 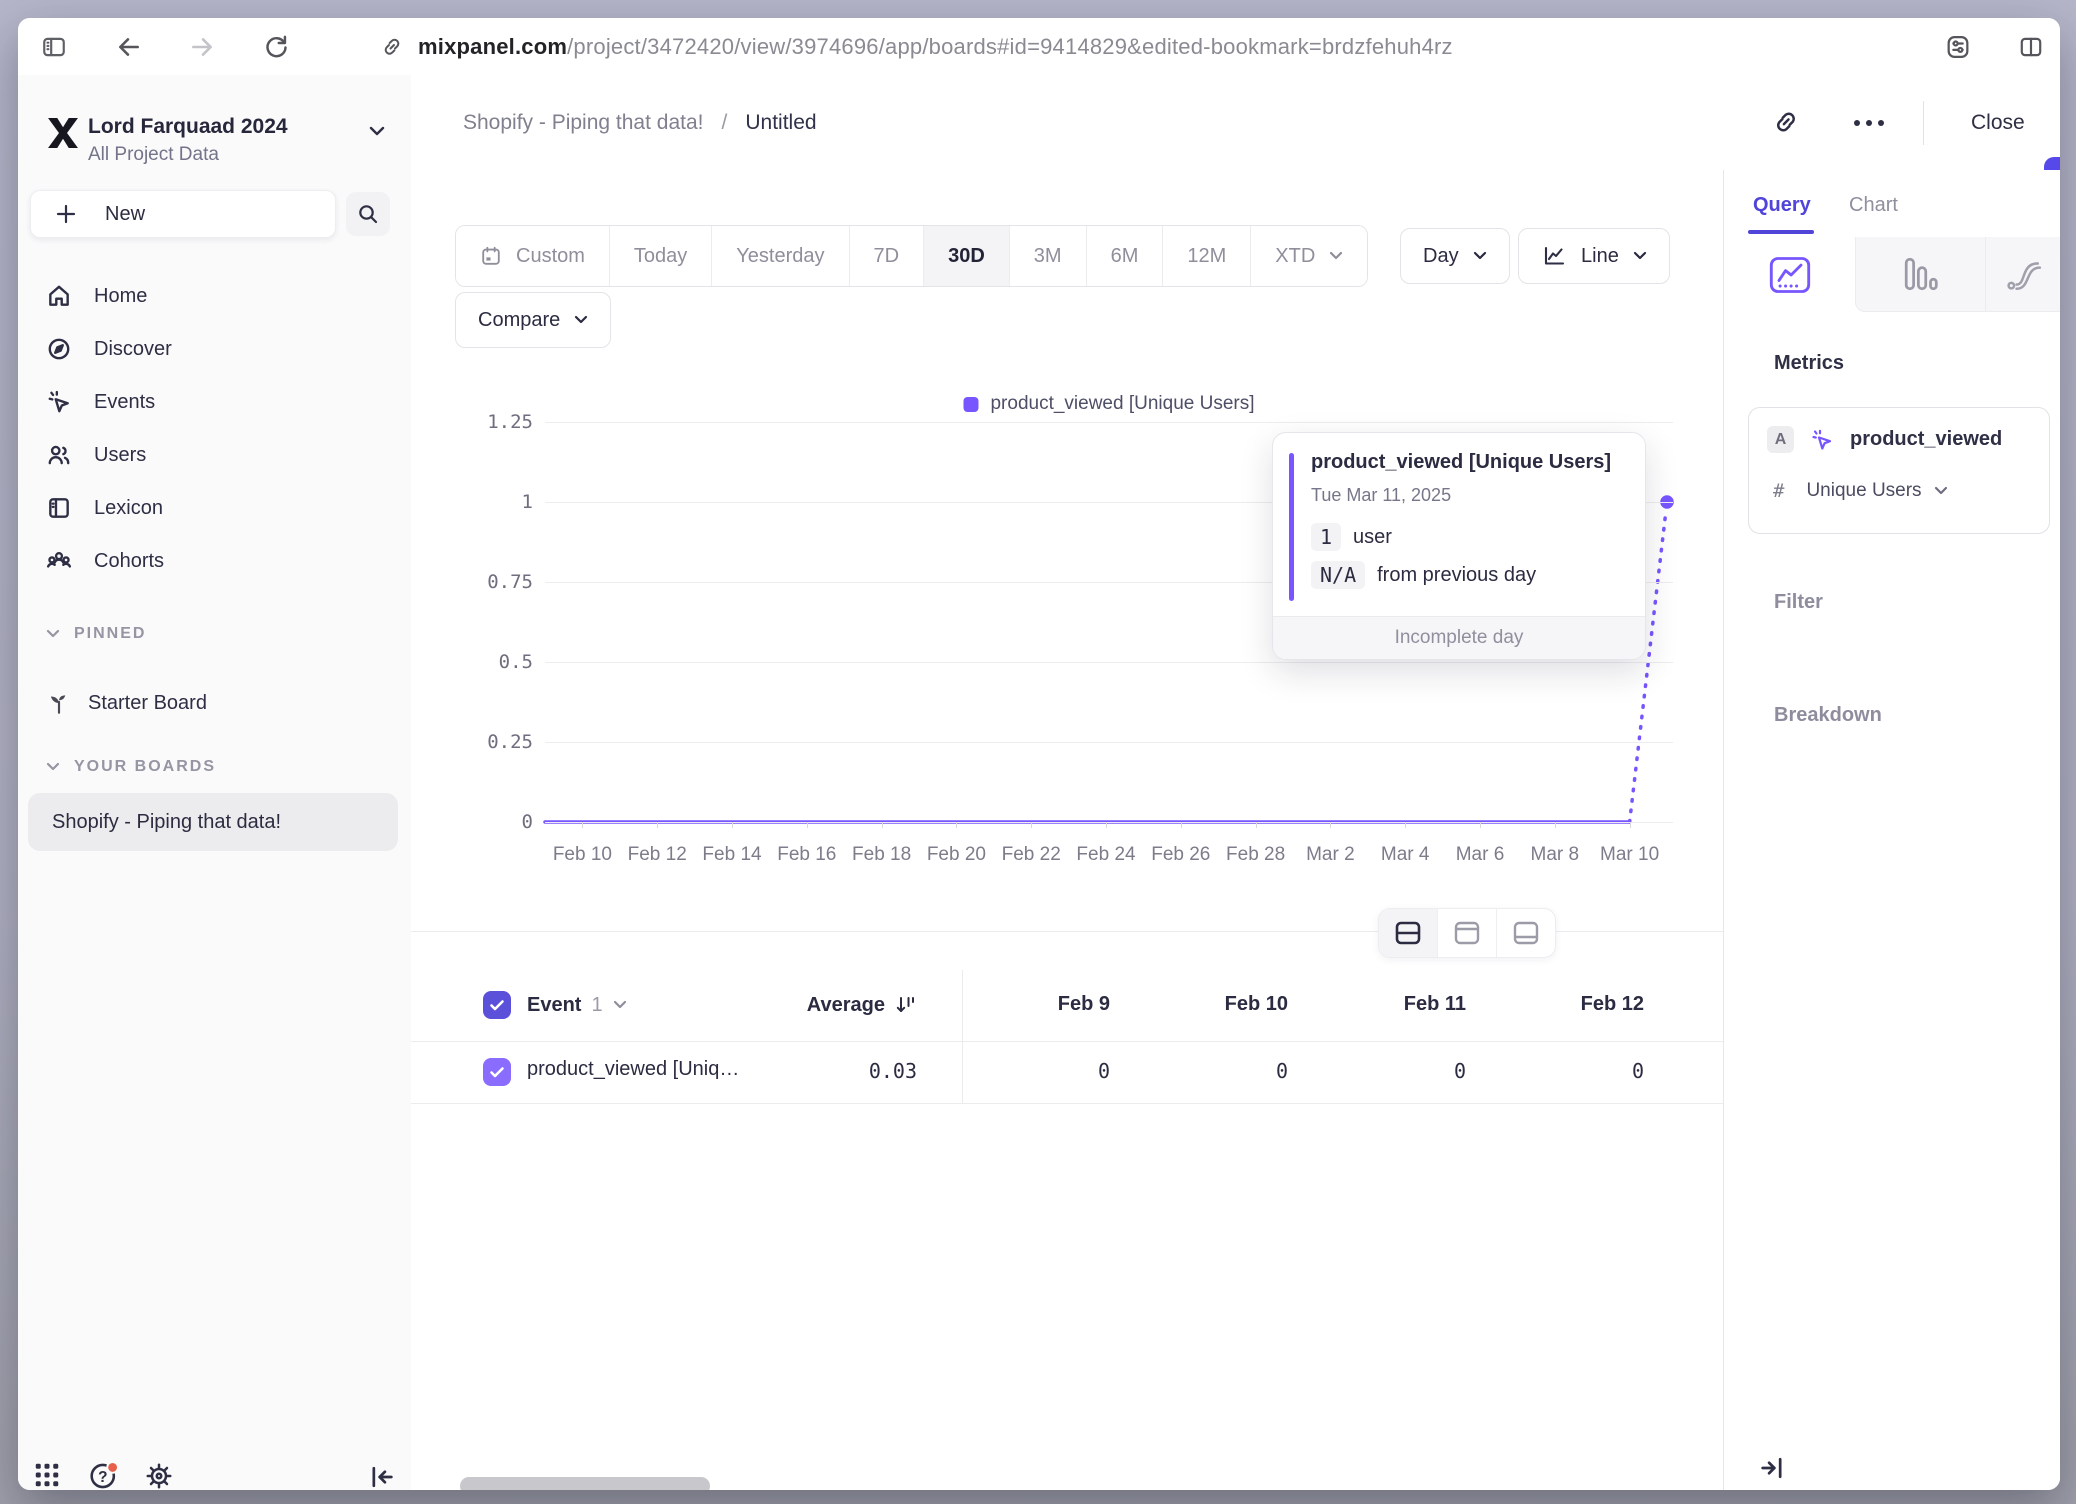 What do you see at coordinates (1408, 933) in the screenshot?
I see `layout-split-toggle` at bounding box center [1408, 933].